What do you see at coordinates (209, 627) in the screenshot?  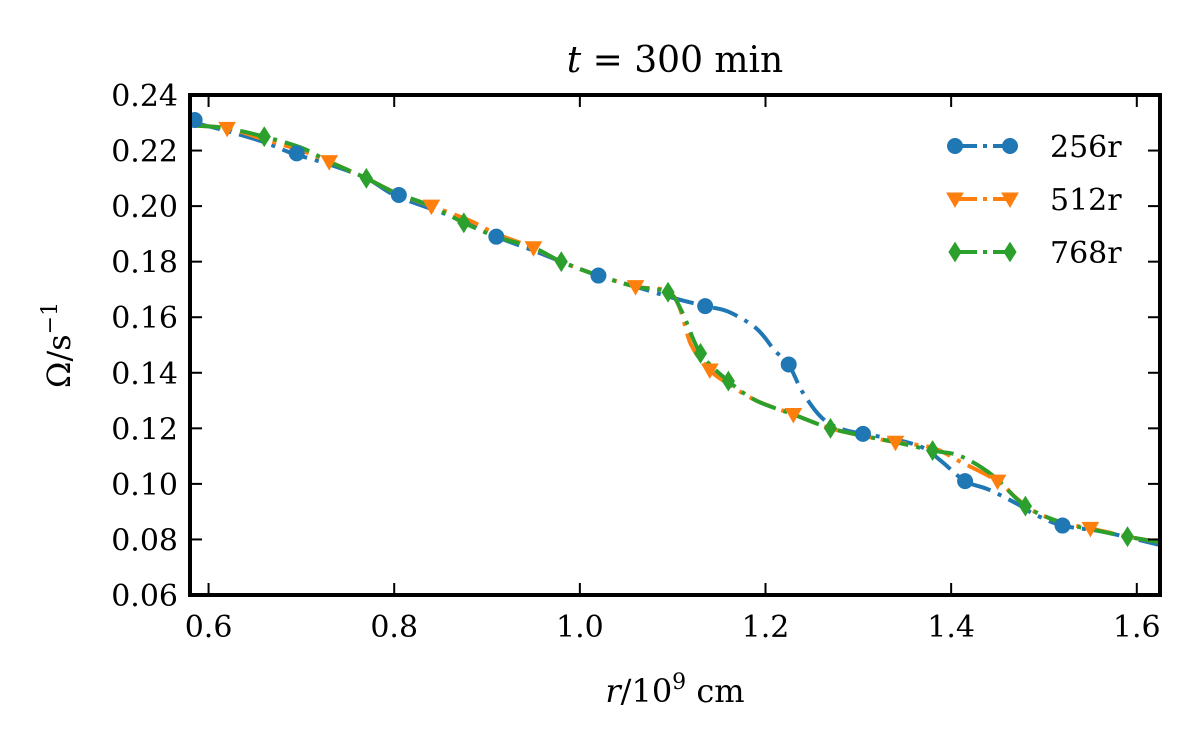 I see `x-tick-label: 0.6` at bounding box center [209, 627].